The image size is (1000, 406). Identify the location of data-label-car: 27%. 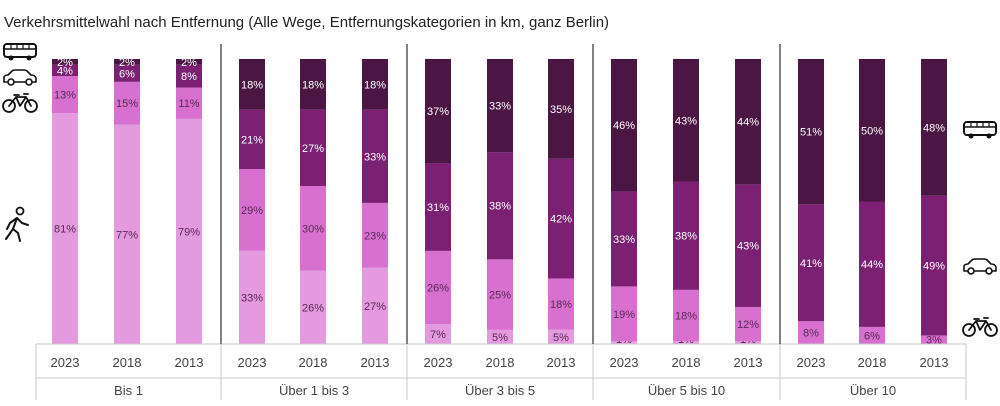
(313, 149).